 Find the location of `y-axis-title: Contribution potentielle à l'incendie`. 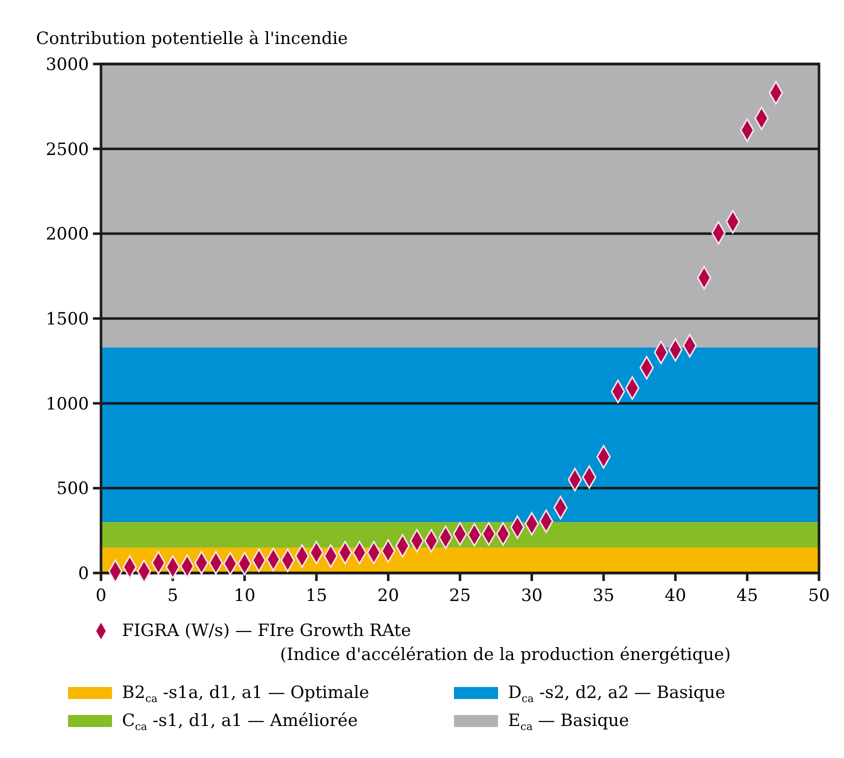

y-axis-title: Contribution potentielle à l'incendie is located at coordinates (192, 39).